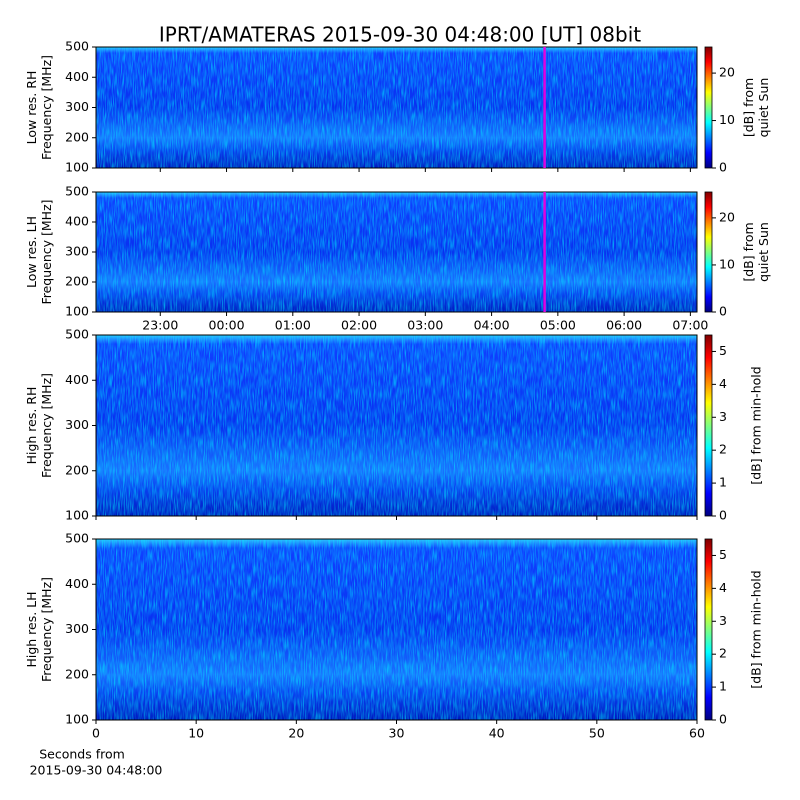  What do you see at coordinates (293, 325) in the screenshot?
I see `x-tick-label: 01:00` at bounding box center [293, 325].